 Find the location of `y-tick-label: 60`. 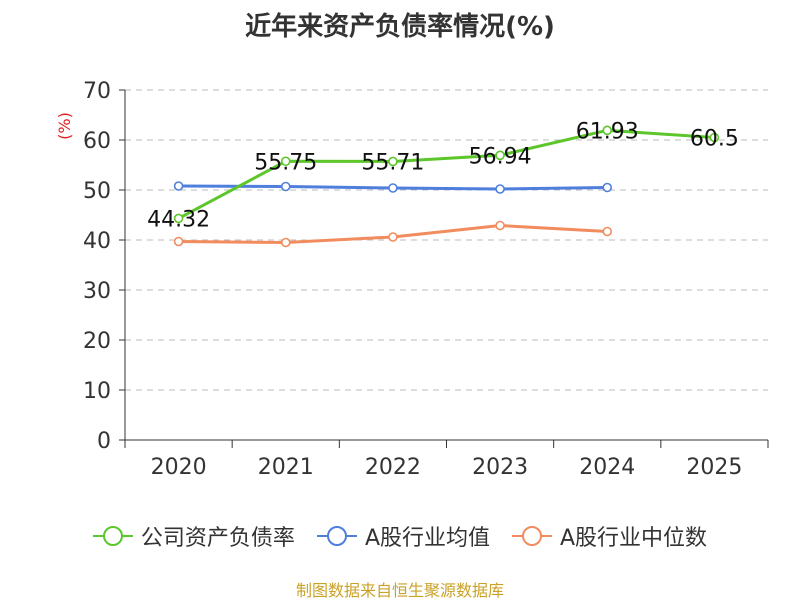

y-tick-label: 60 is located at coordinates (97, 141).